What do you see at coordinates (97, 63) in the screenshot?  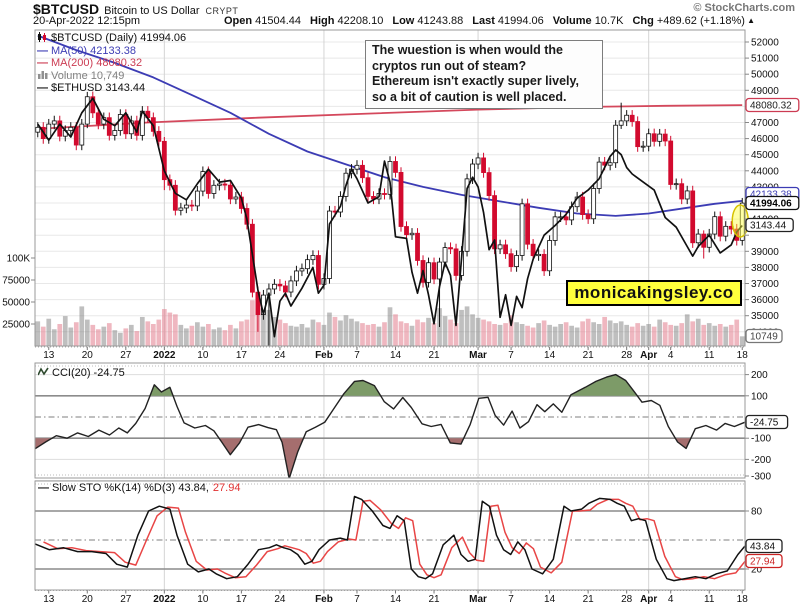 I see `legend-ma200: MA(200) 48080.32` at bounding box center [97, 63].